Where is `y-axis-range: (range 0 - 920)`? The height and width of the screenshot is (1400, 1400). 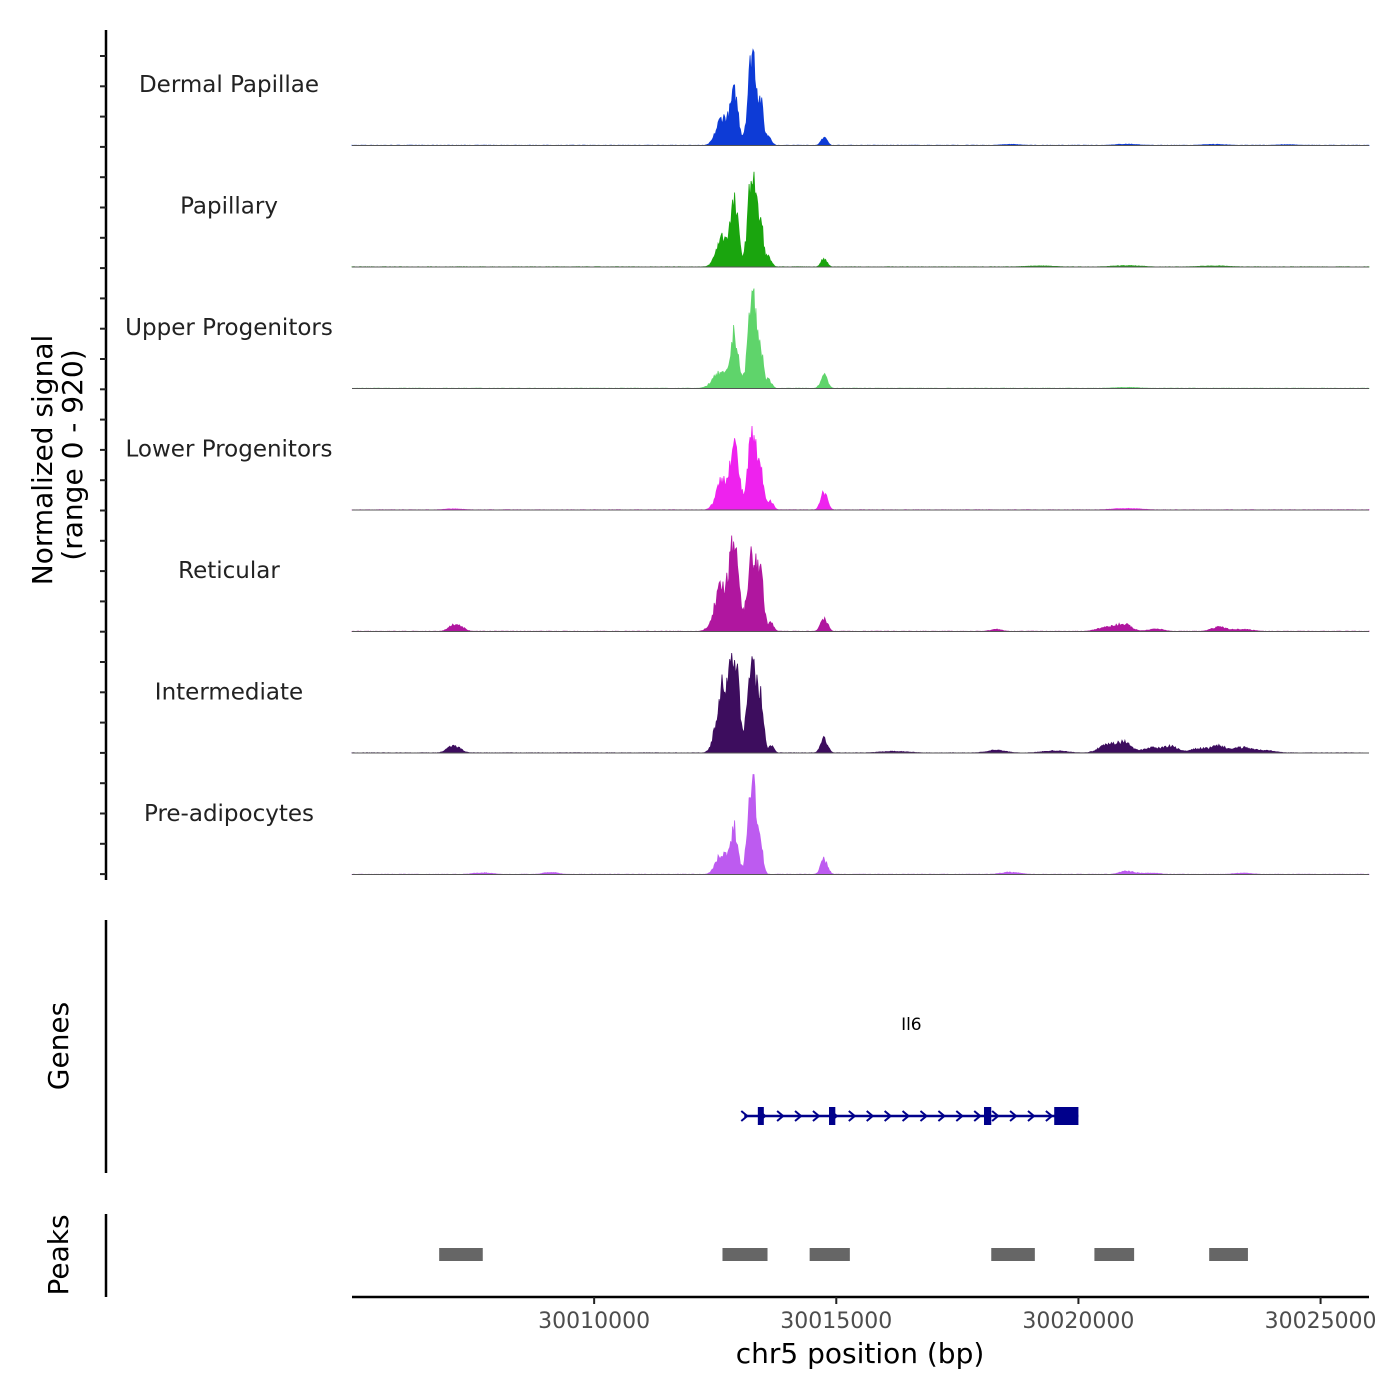
y-axis-range: (range 0 - 920) is located at coordinates (72, 454).